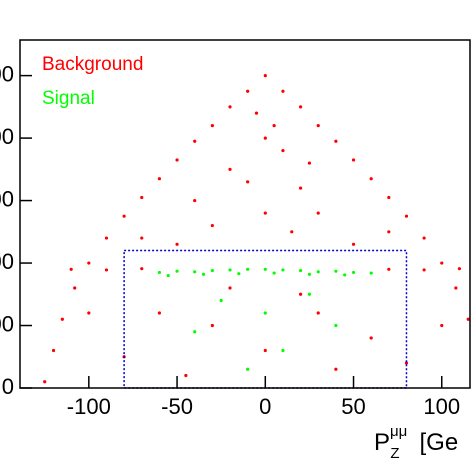  I want to click on legend-entry: Signal, so click(68, 98).